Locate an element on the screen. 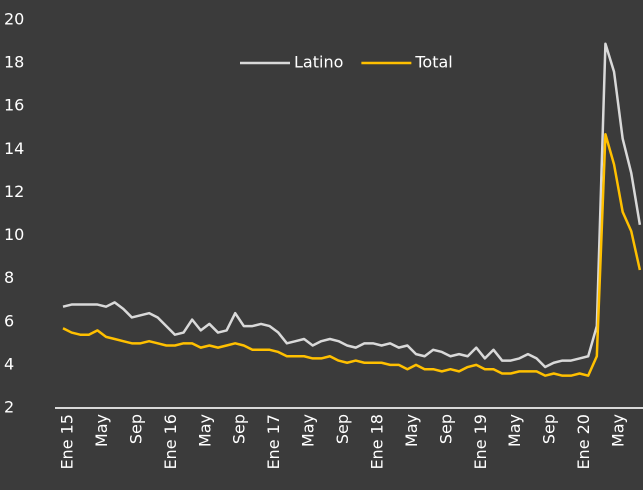 This screenshot has height=490, width=643. x-tick-label: Ene 19 is located at coordinates (480, 442).